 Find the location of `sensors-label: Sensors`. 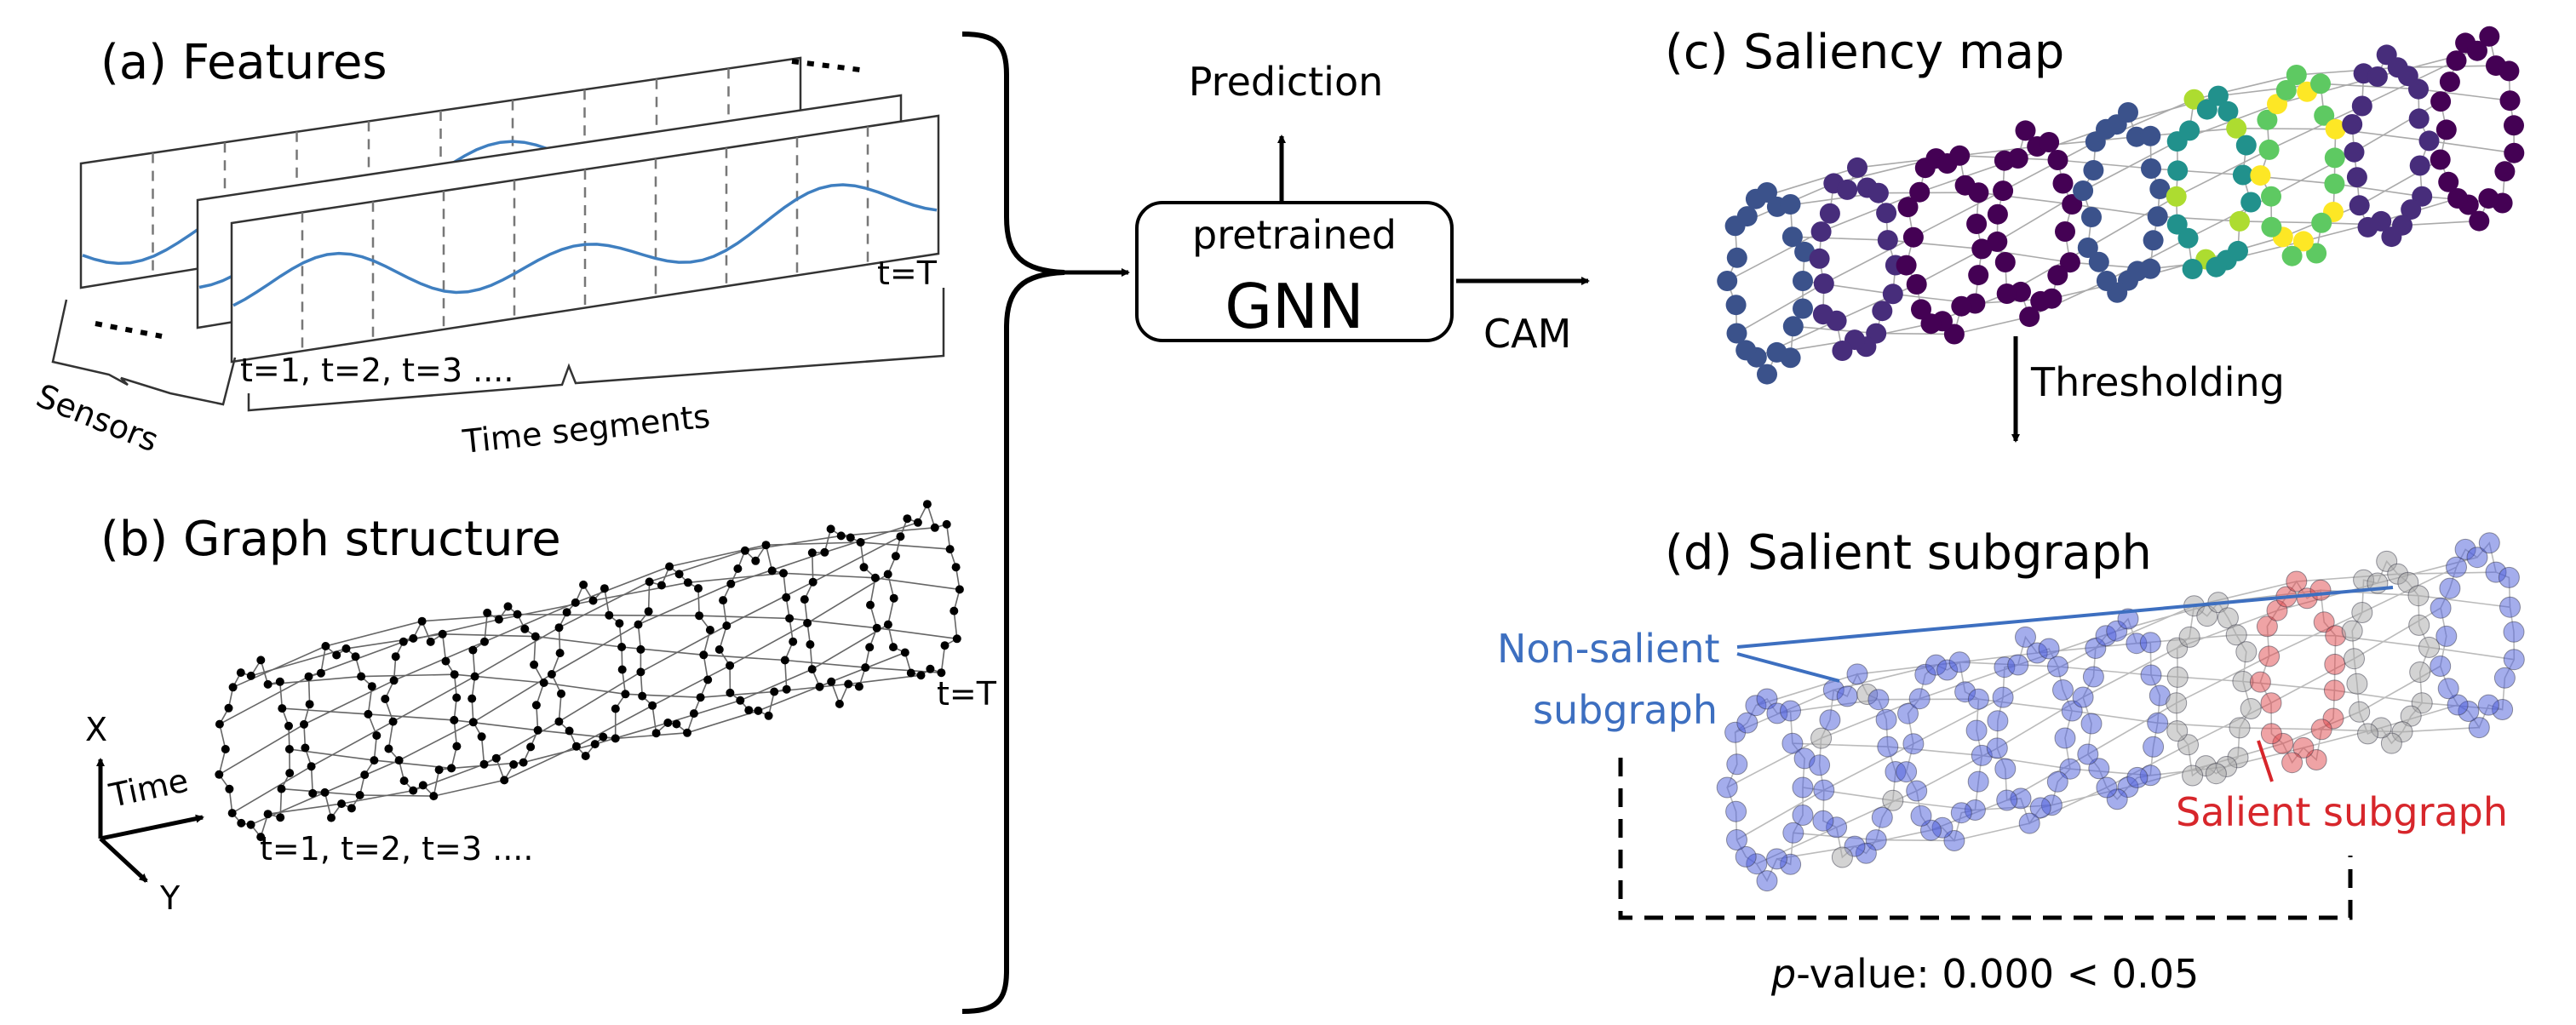

sensors-label: Sensors is located at coordinates (98, 418).